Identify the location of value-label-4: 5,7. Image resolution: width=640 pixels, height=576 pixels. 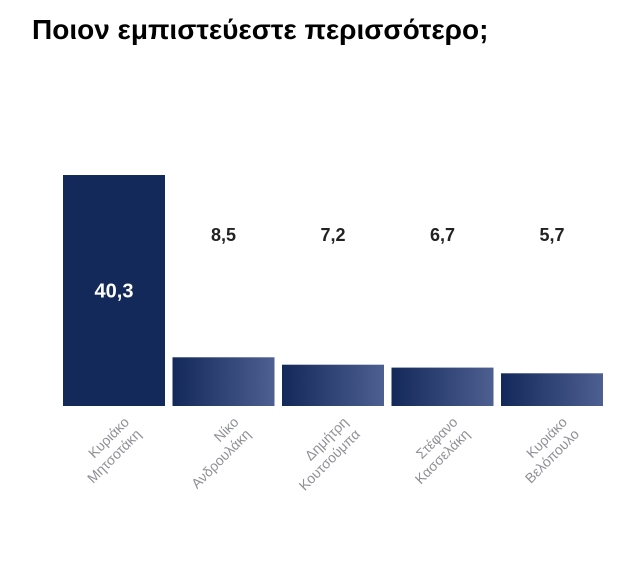
(551, 235).